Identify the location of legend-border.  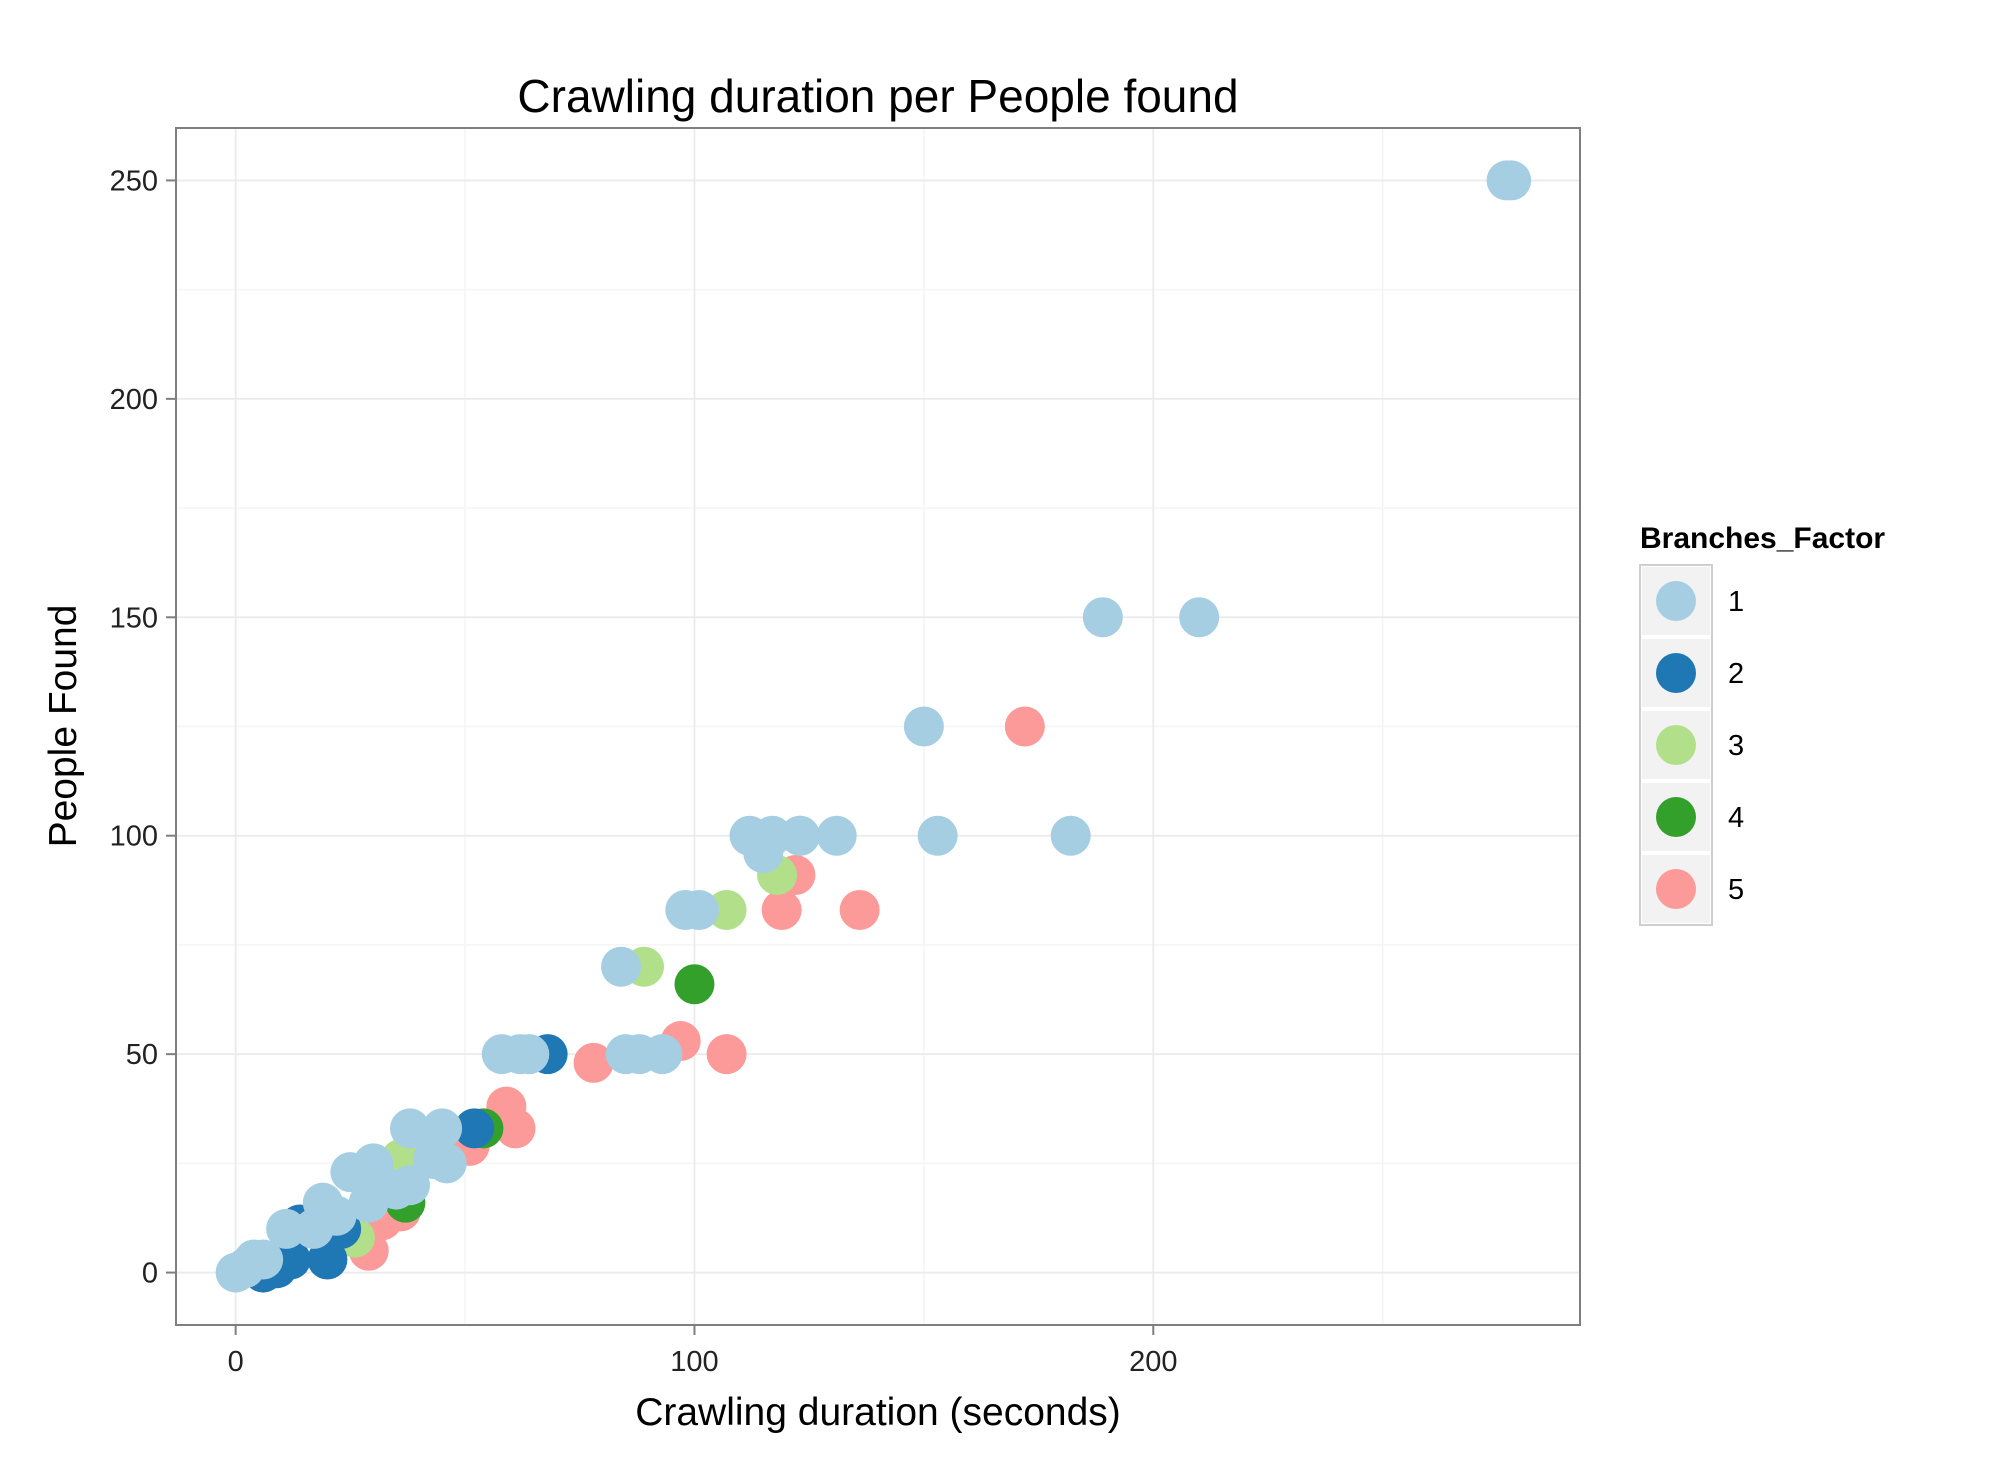
(1676, 745).